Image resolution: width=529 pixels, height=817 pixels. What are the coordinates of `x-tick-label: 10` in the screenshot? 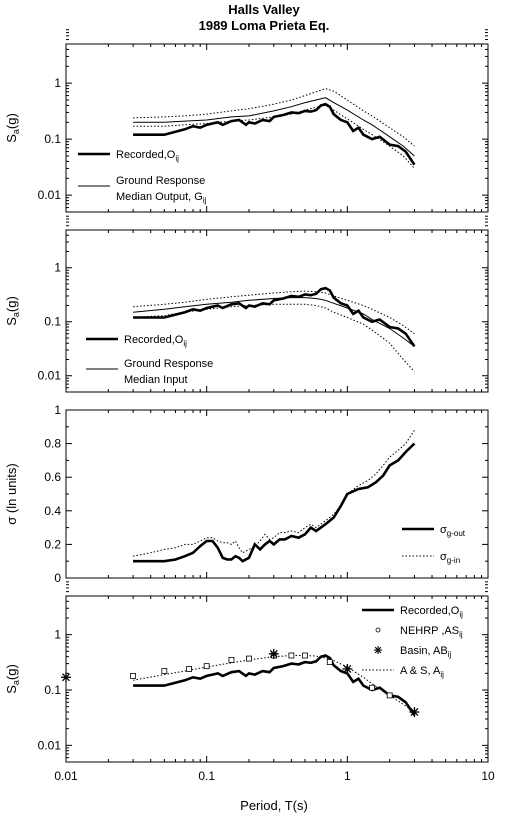 It's located at (488, 776).